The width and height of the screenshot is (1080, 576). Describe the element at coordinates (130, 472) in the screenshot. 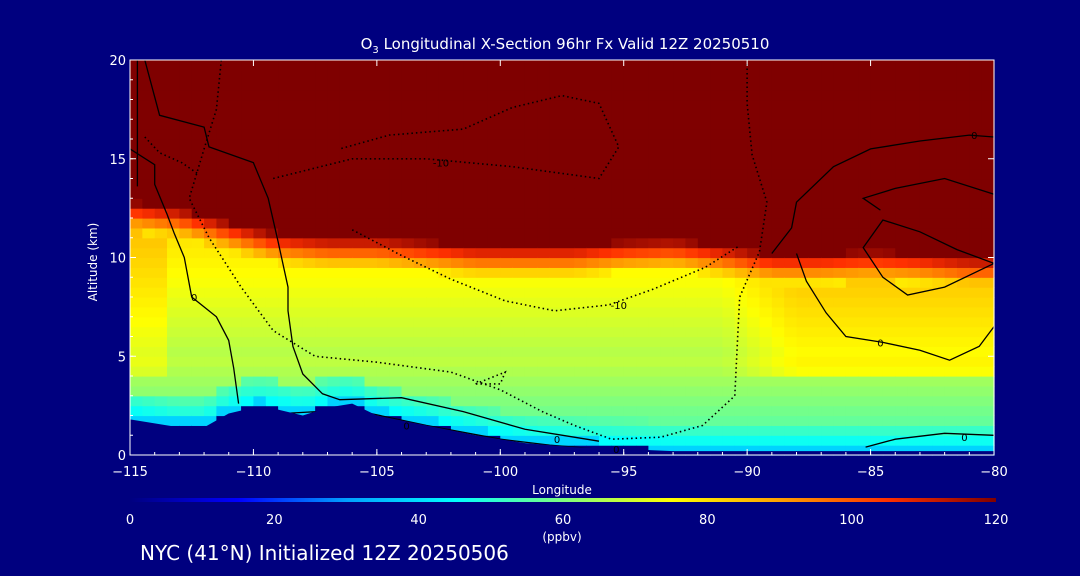

I see `x-tick-label: −115` at that location.